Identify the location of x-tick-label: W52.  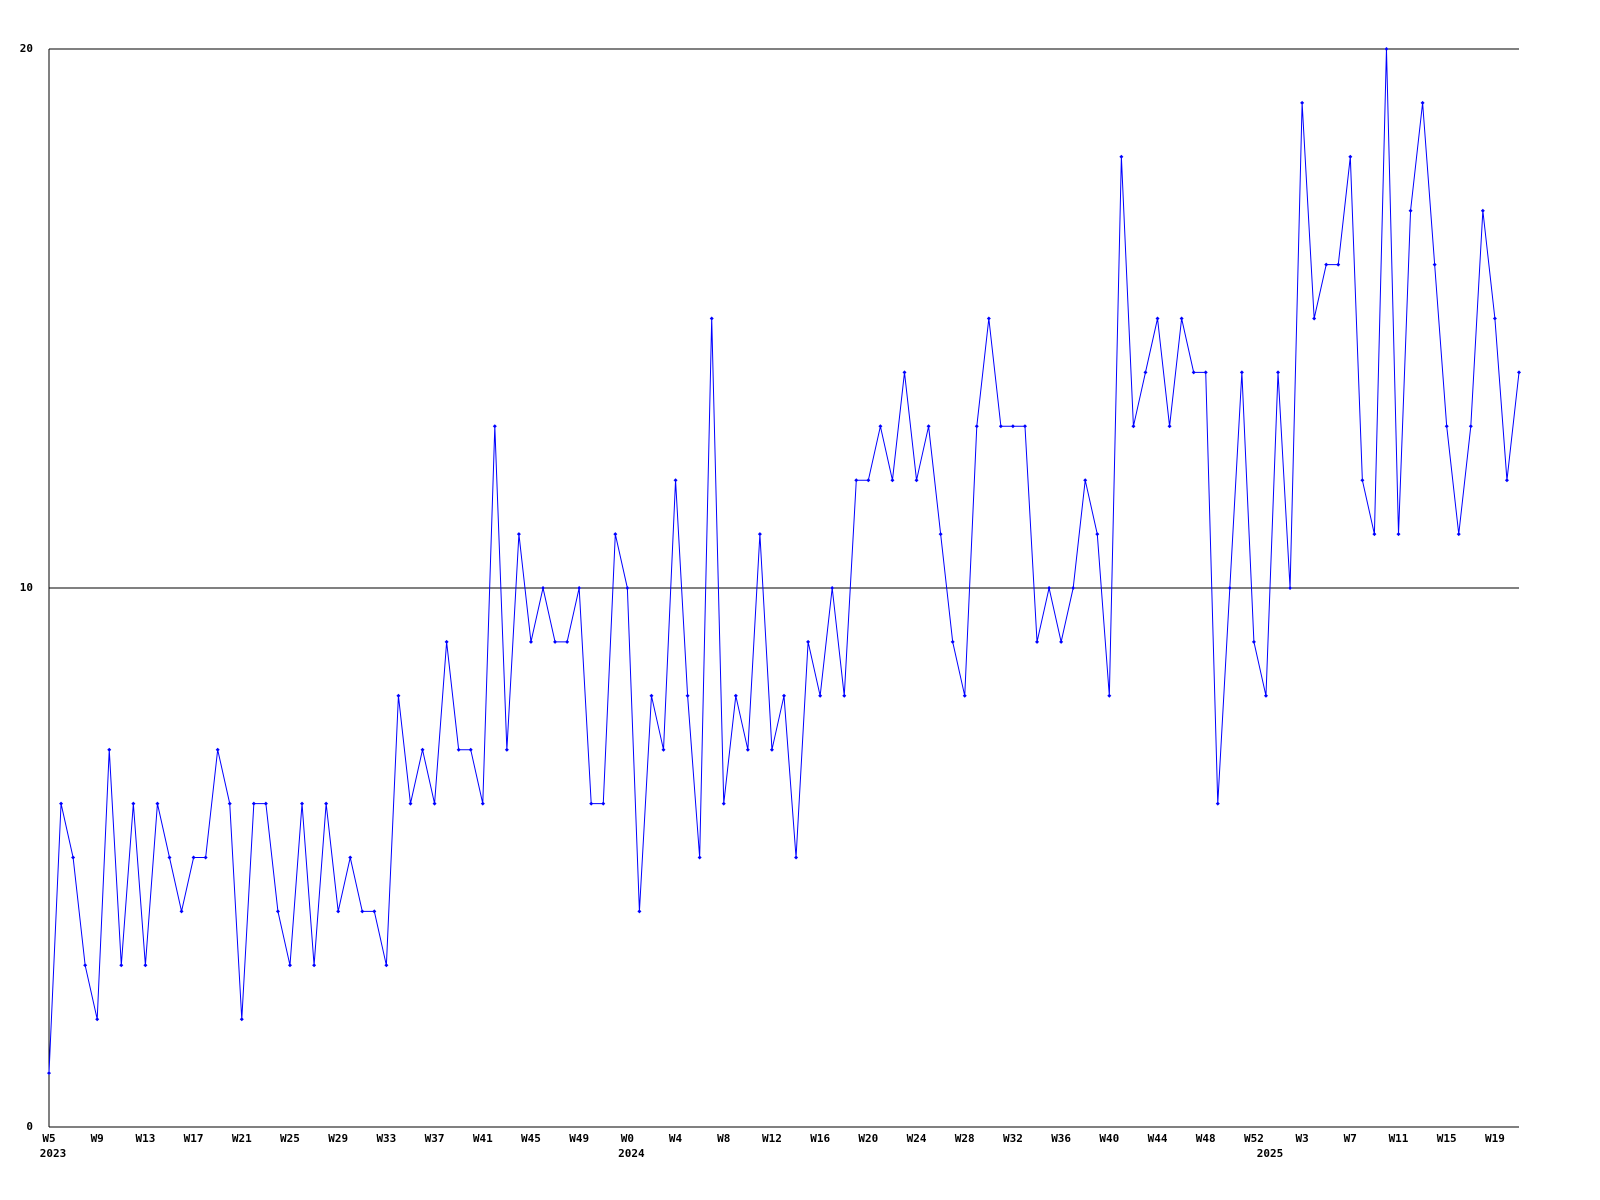
(1254, 1138).